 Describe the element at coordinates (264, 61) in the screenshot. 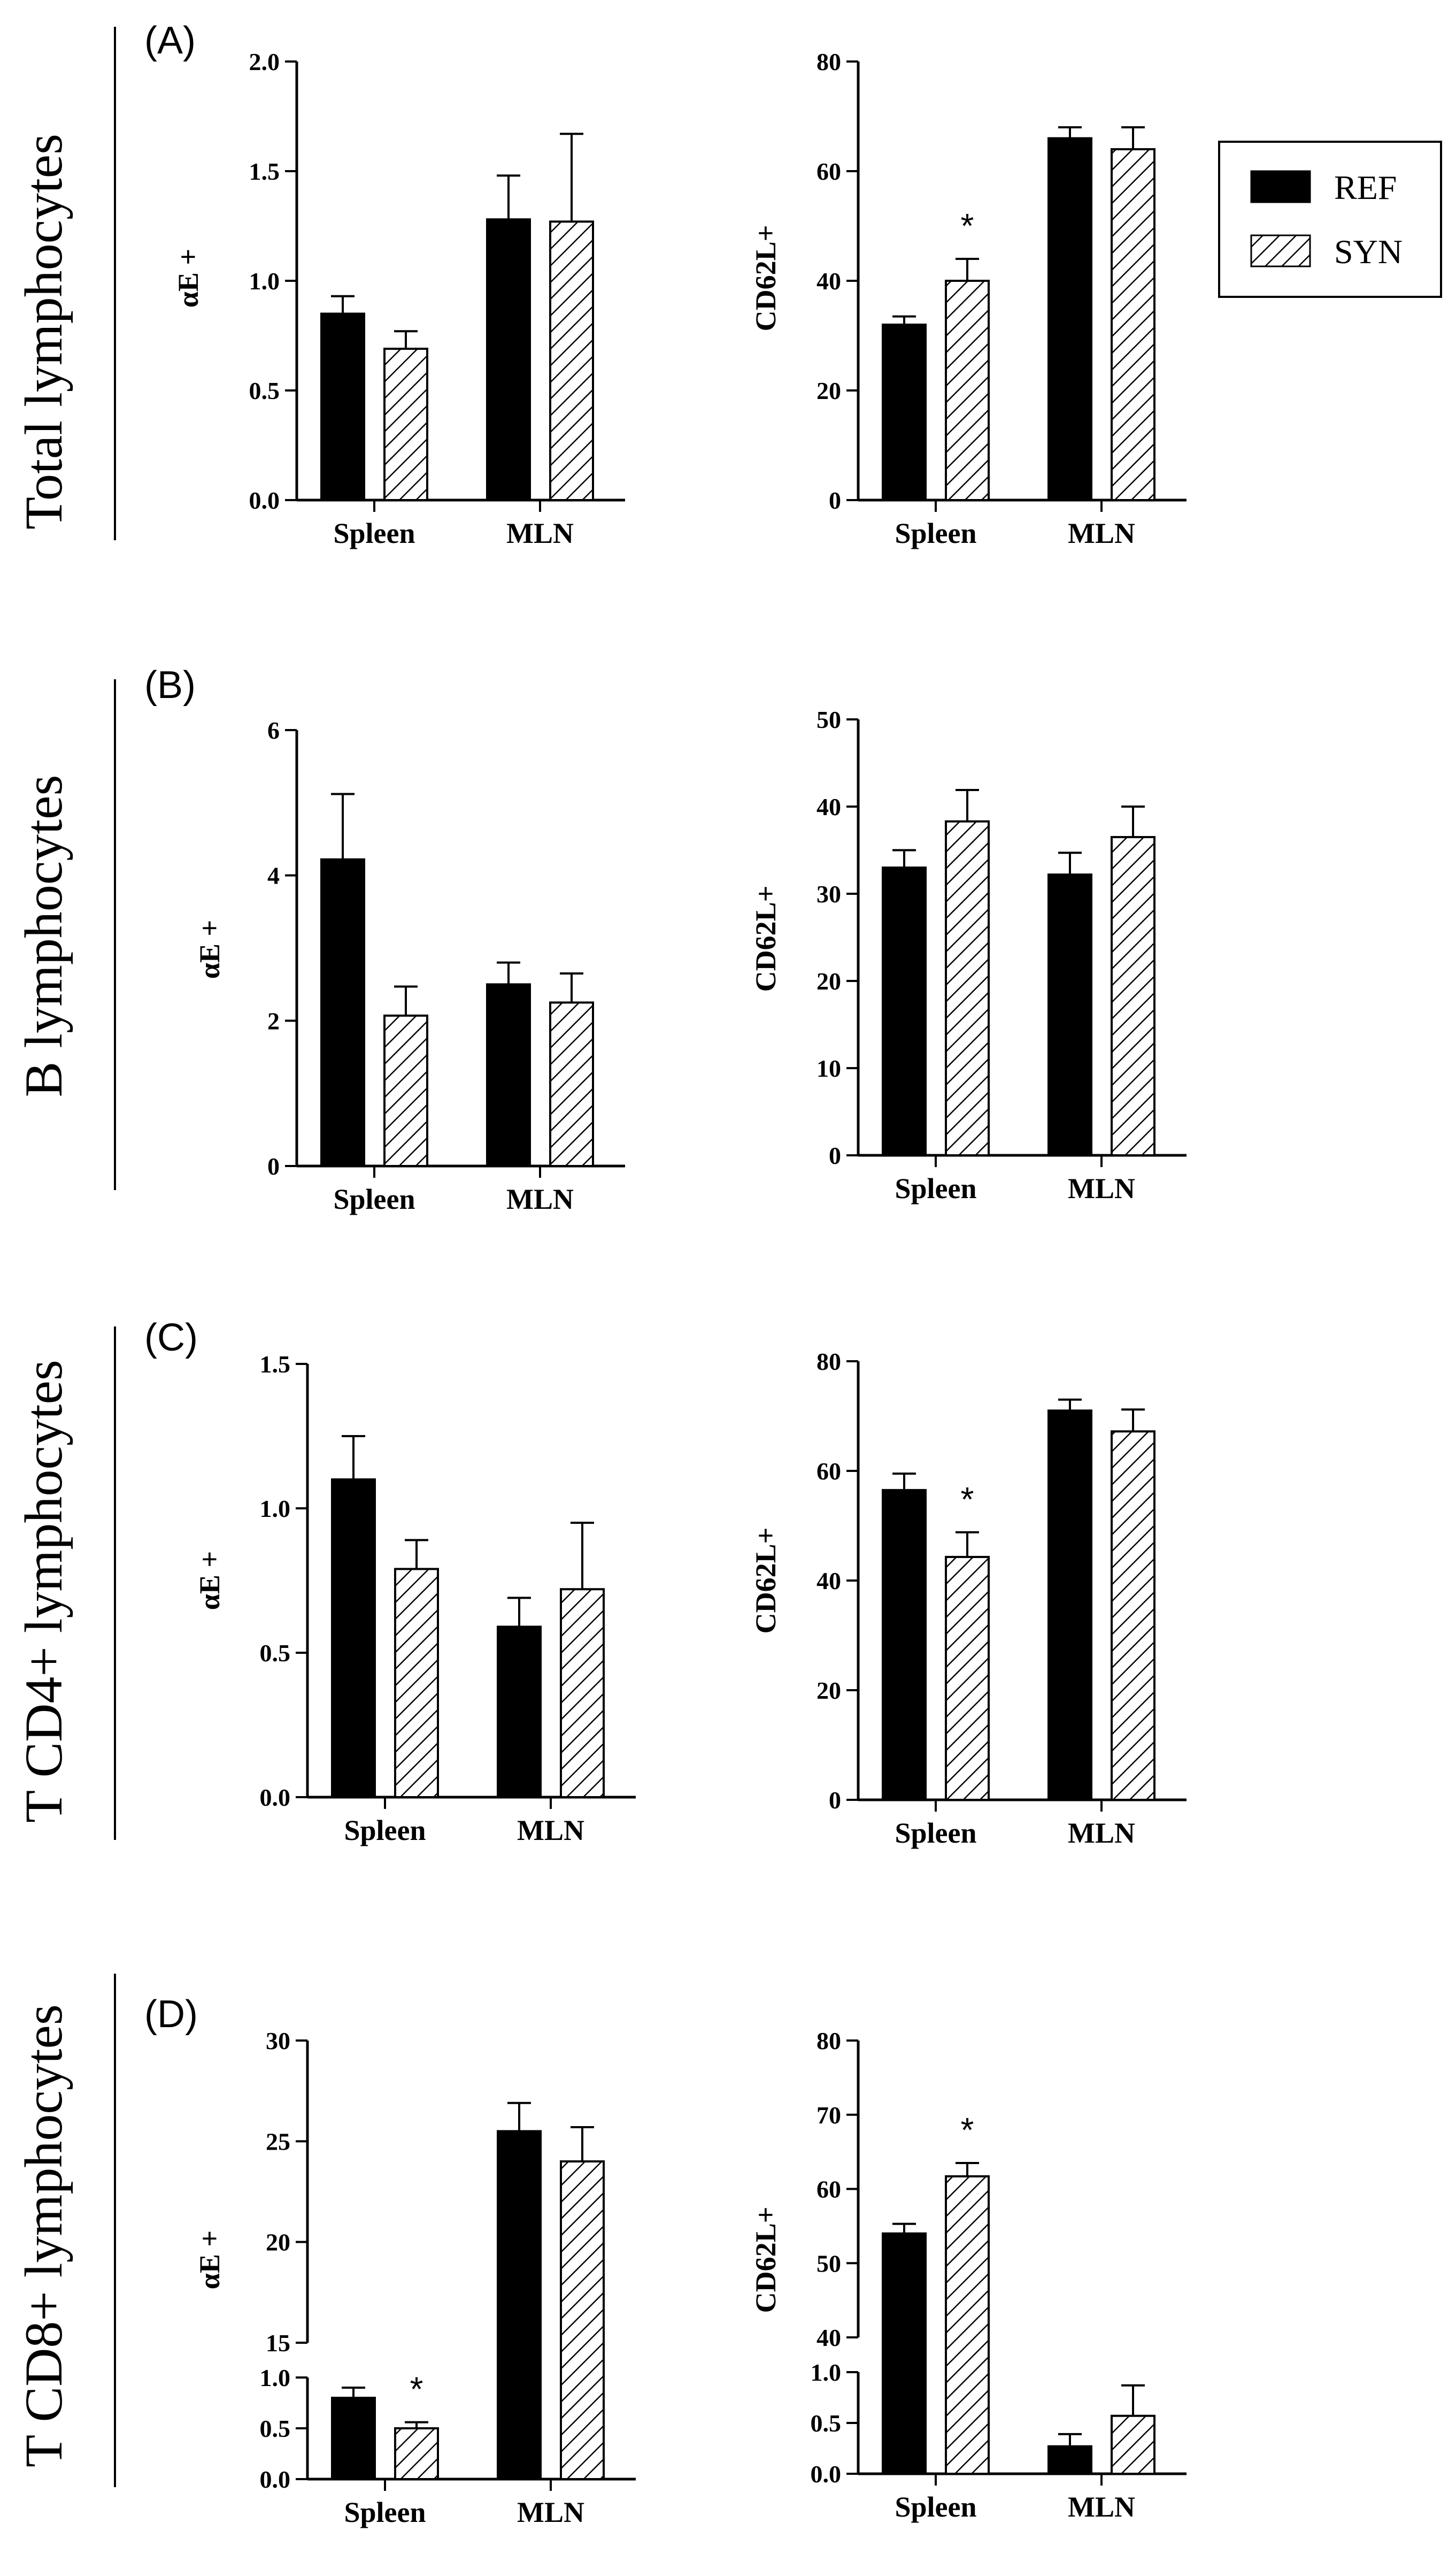

I see `y-tick-label: 2.0` at that location.